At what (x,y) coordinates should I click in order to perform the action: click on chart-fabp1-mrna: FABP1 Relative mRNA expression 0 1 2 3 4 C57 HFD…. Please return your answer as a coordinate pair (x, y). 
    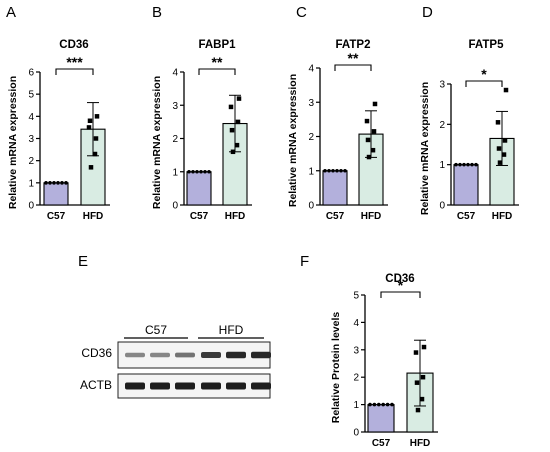
    Looking at the image, I should click on (201, 130).